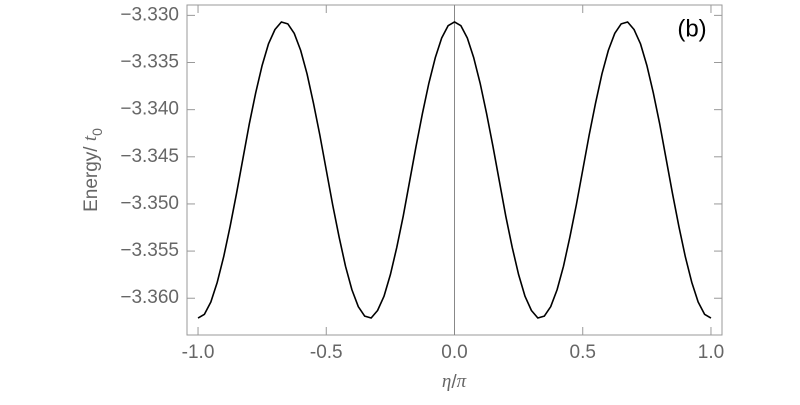 This screenshot has height=405, width=800. What do you see at coordinates (149, 109) in the screenshot?
I see `y-tick-label: −3.340` at bounding box center [149, 109].